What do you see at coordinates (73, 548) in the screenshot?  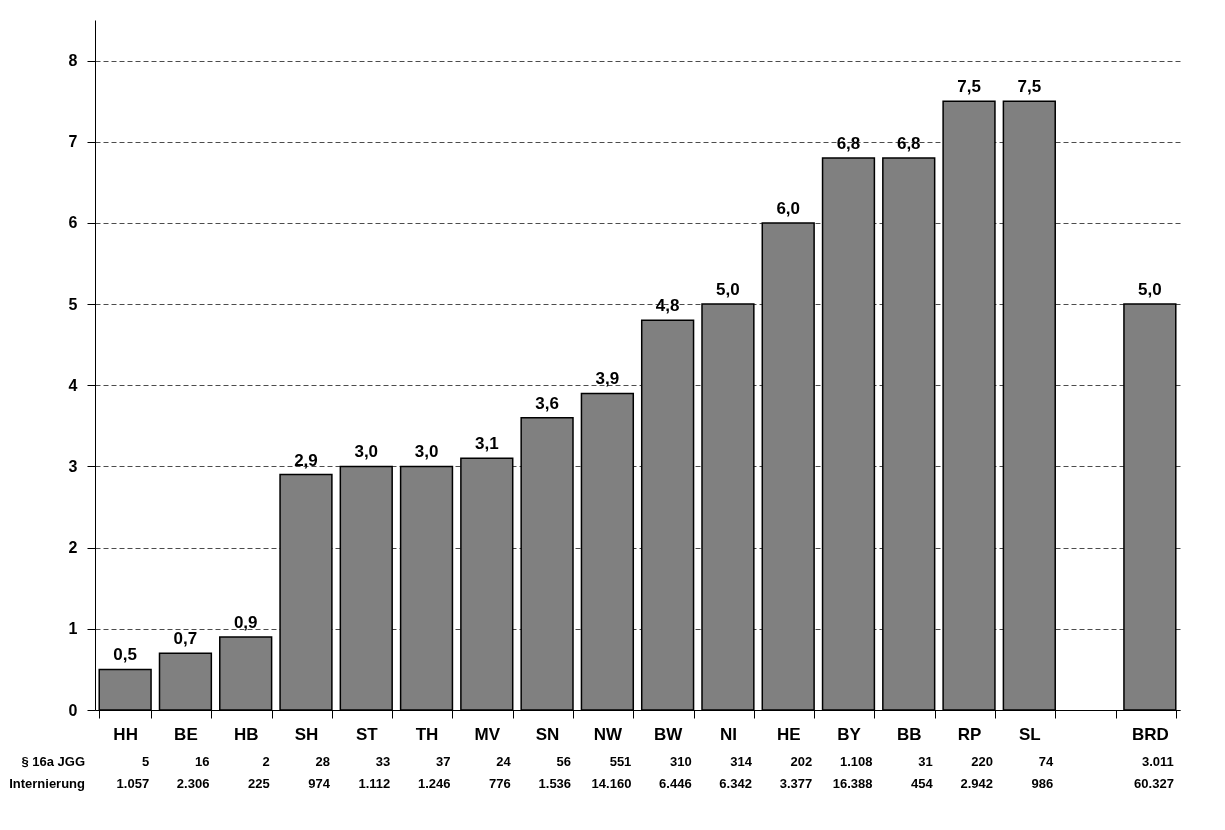 I see `y-tick-label: 2` at bounding box center [73, 548].